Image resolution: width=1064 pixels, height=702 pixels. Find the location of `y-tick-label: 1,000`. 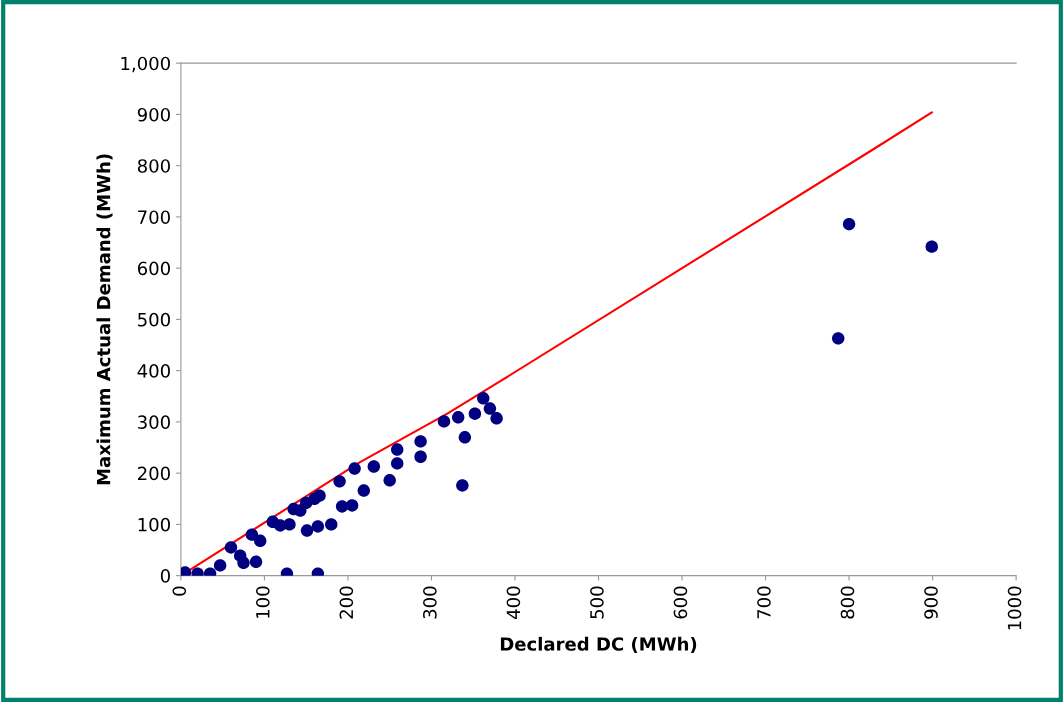

y-tick-label: 1,000 is located at coordinates (145, 64).